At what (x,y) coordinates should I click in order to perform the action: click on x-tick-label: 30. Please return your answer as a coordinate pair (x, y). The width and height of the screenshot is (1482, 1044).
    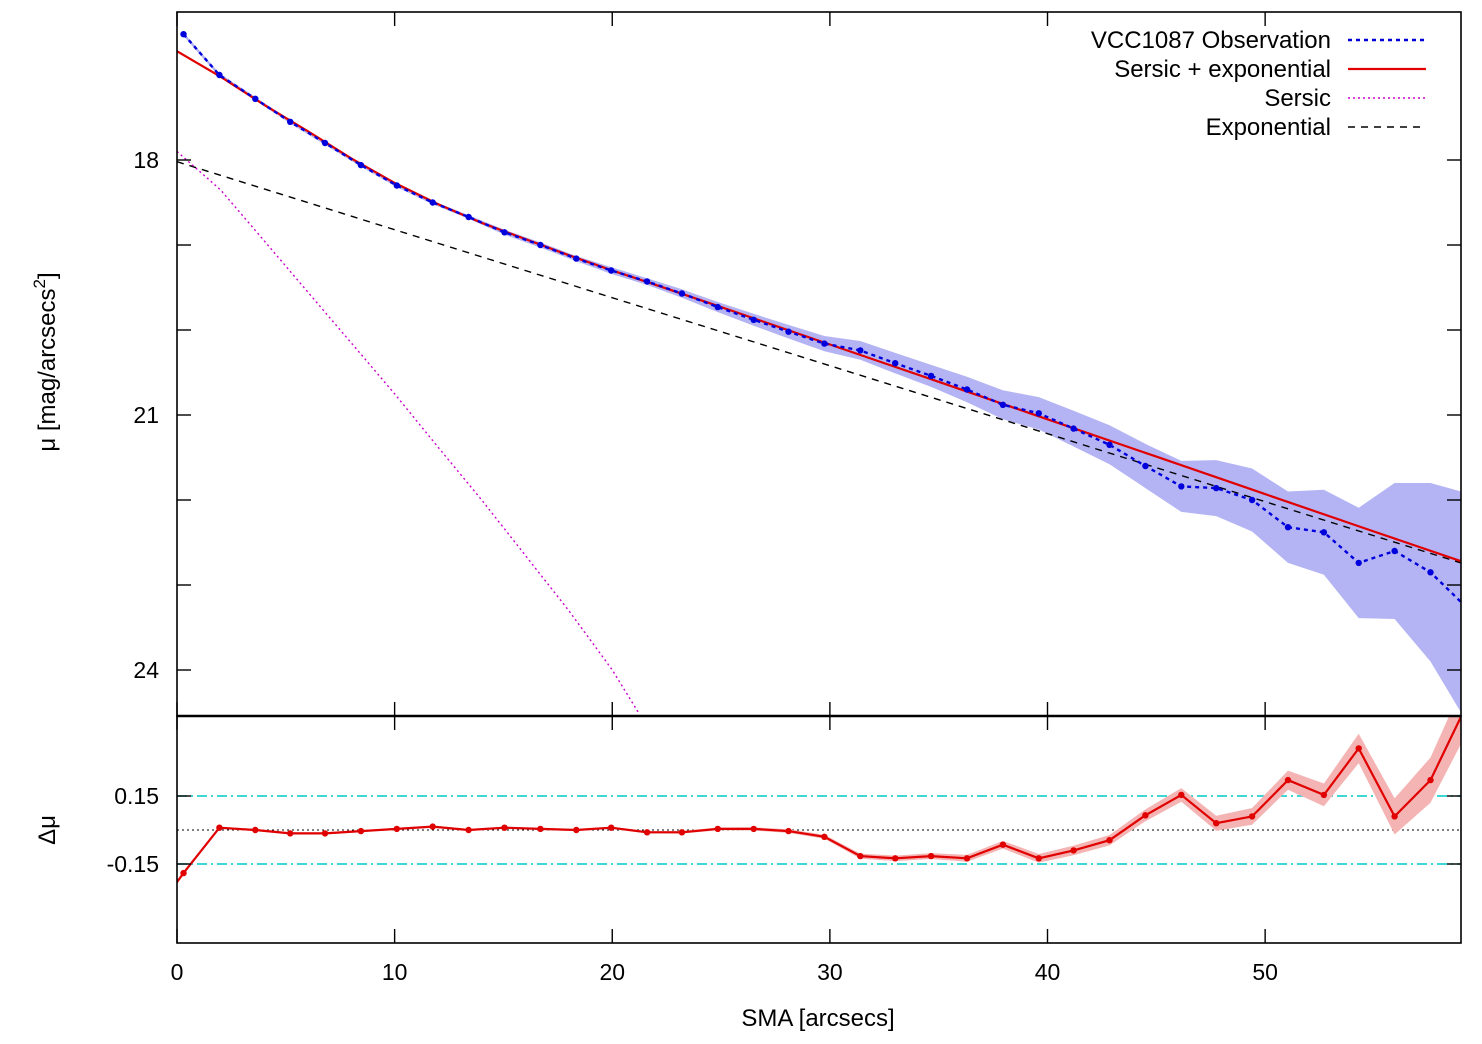
    Looking at the image, I should click on (830, 972).